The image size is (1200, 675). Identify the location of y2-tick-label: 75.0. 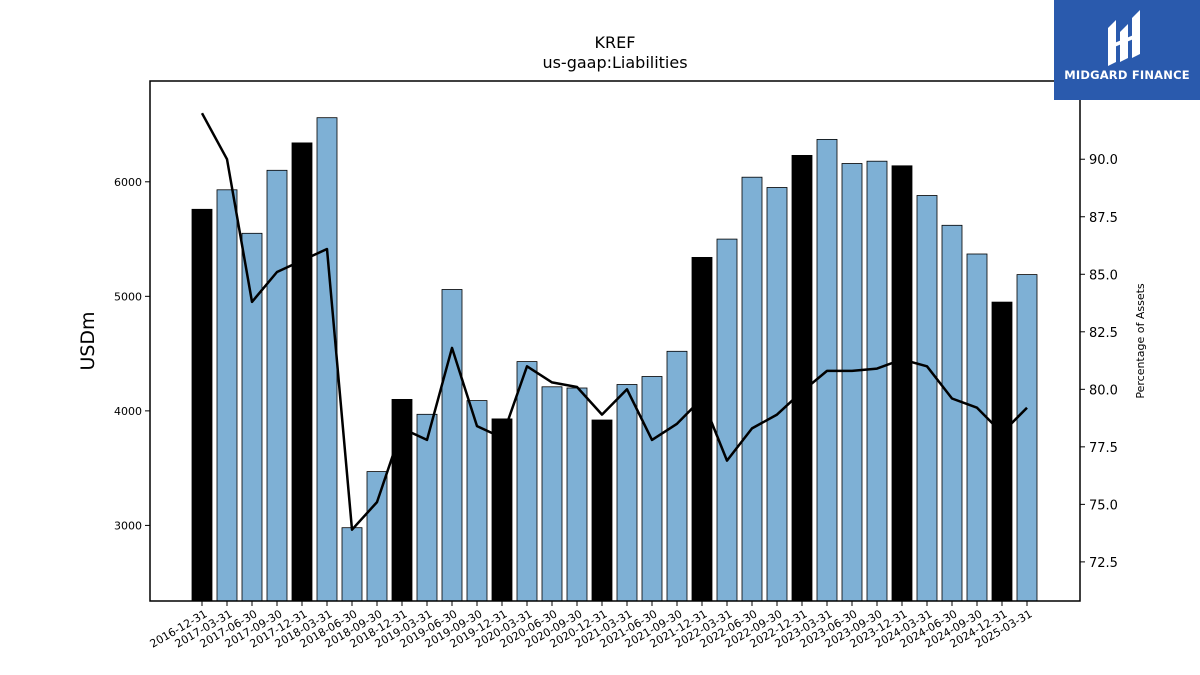
(1103, 505).